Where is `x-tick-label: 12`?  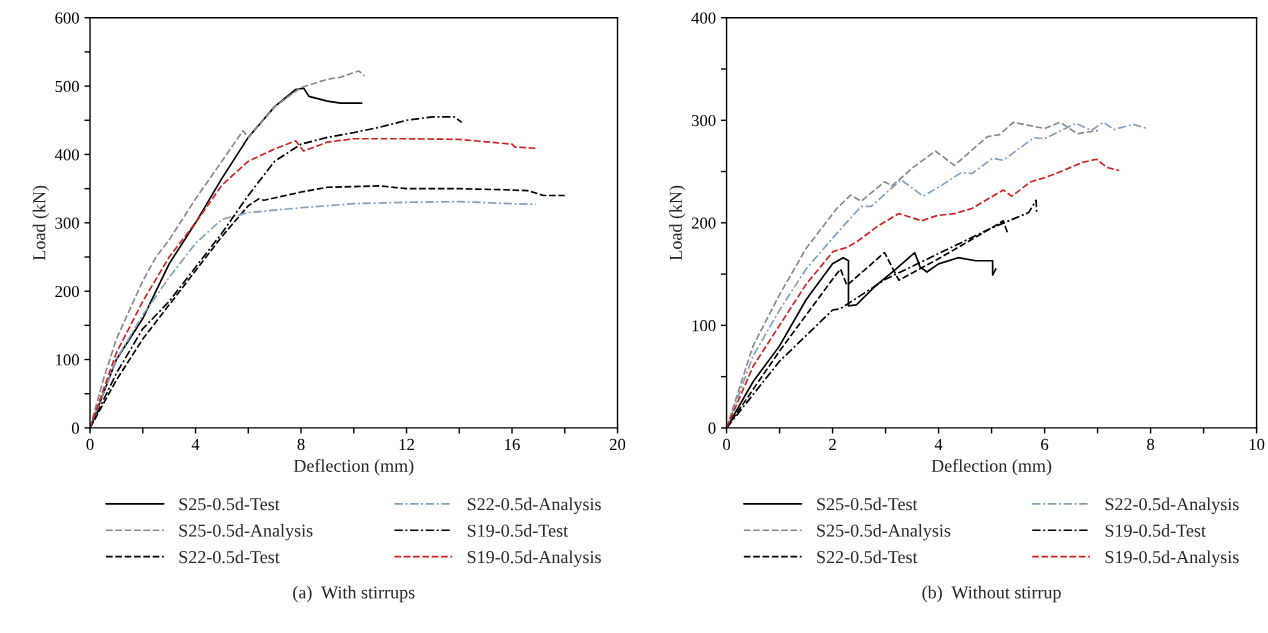
x-tick-label: 12 is located at coordinates (406, 444).